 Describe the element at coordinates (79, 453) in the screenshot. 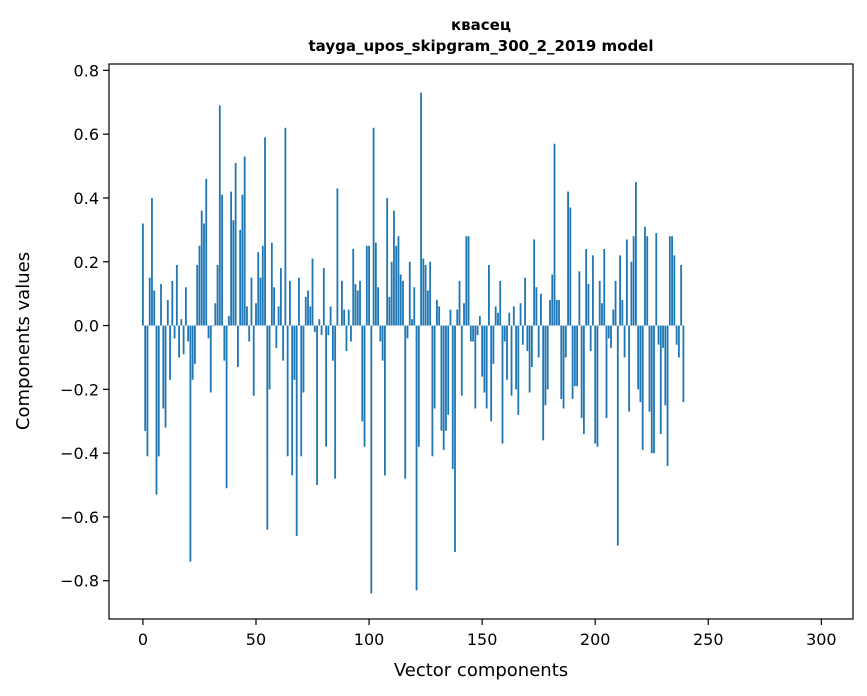

I see `y-tick-label: −0.4` at that location.